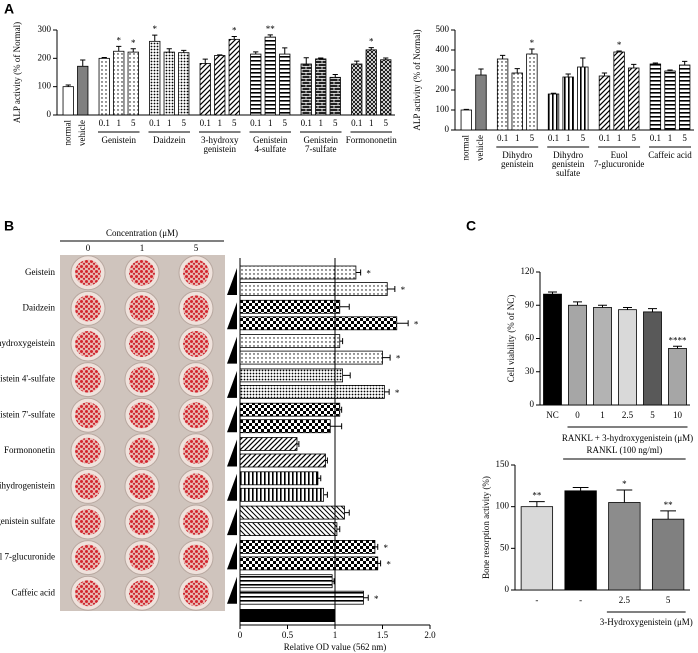  Describe the element at coordinates (321, 149) in the screenshot. I see `group-label: 7-sulfate` at that location.